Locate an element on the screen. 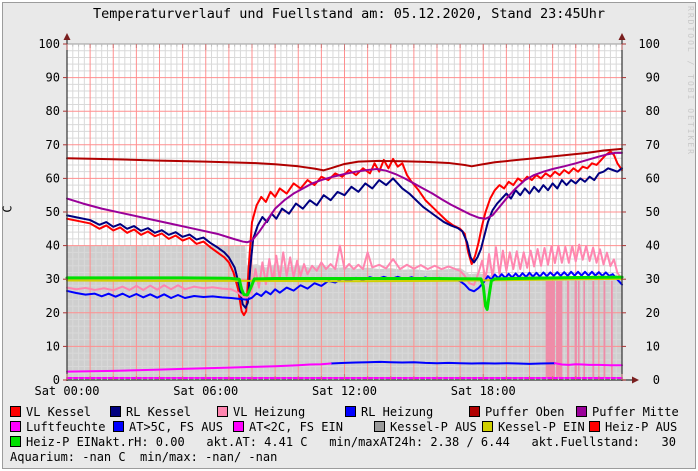  legend-label: AT>5C, FS AUS is located at coordinates (176, 426).